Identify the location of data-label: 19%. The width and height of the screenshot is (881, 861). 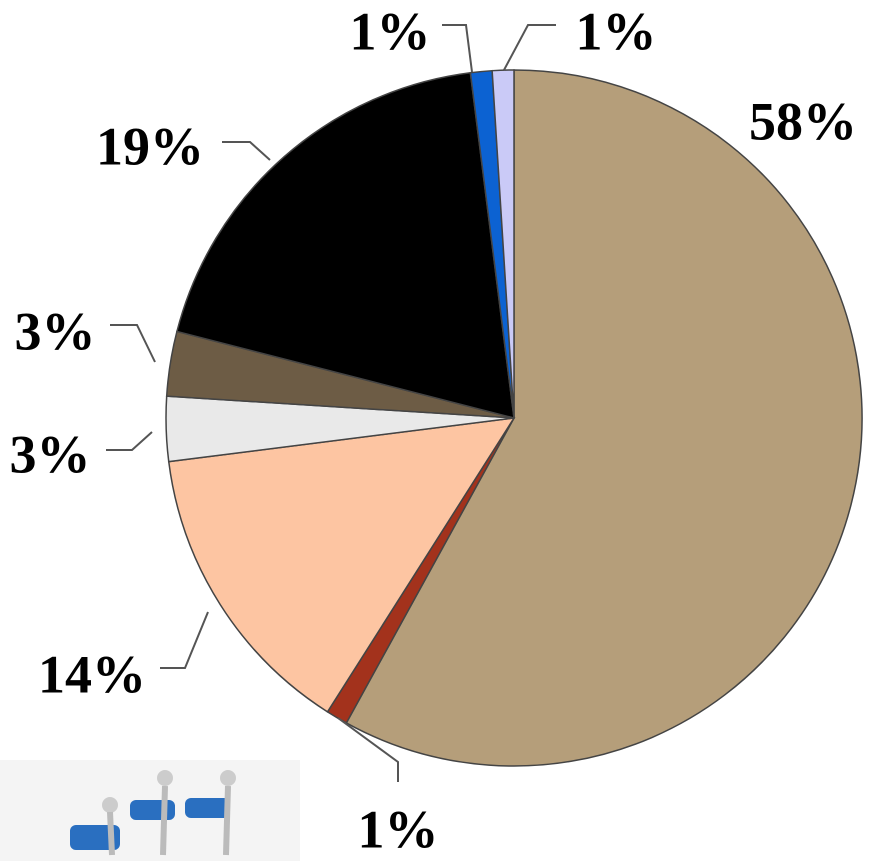
(150, 146).